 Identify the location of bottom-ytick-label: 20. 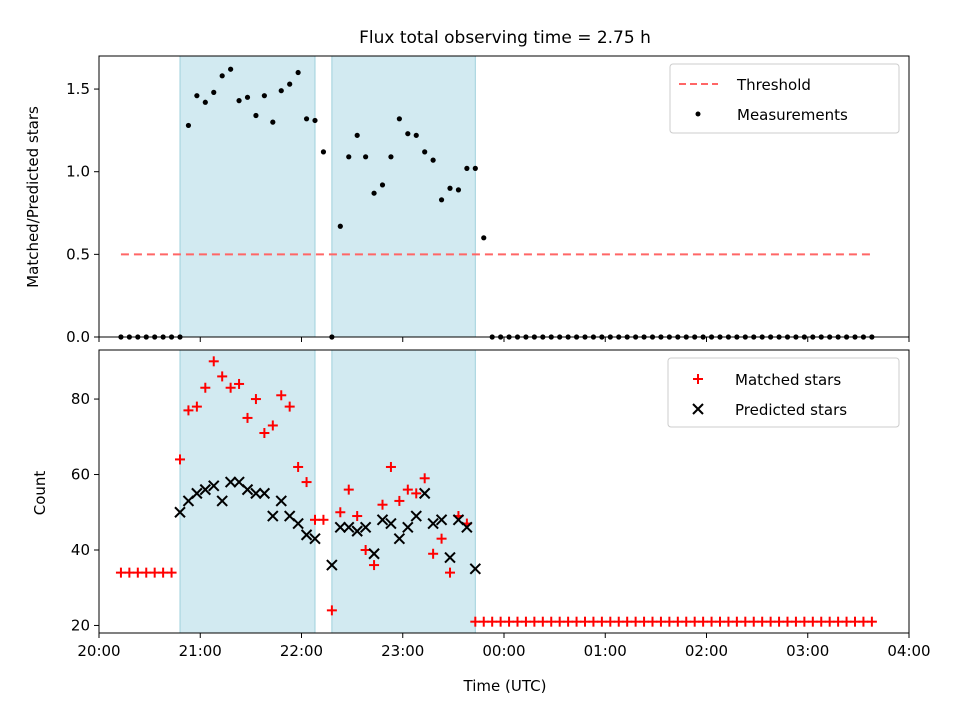
(80, 625).